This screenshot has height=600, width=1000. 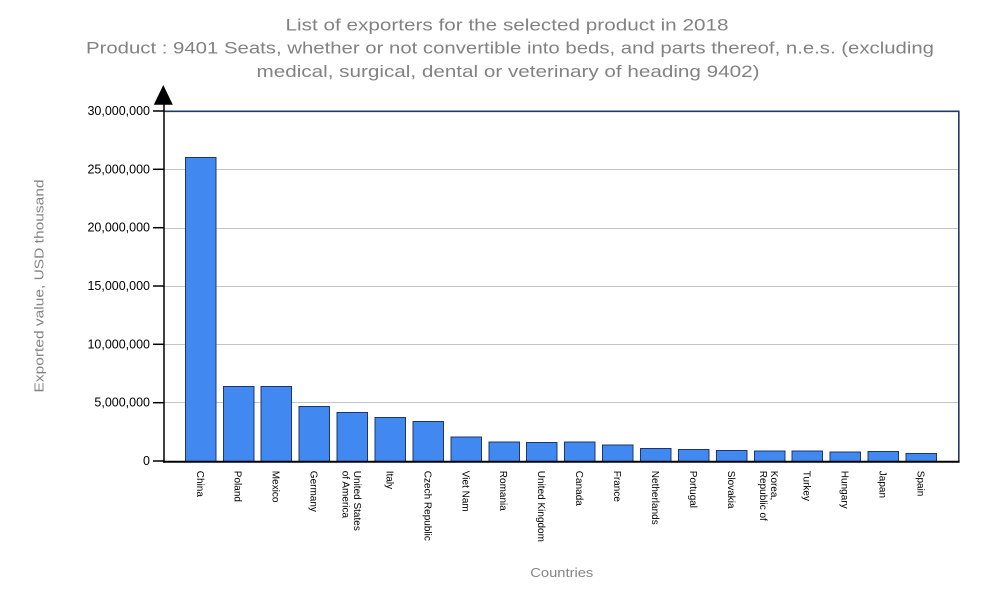 What do you see at coordinates (920, 484) in the screenshot?
I see `svg-text: Spain` at bounding box center [920, 484].